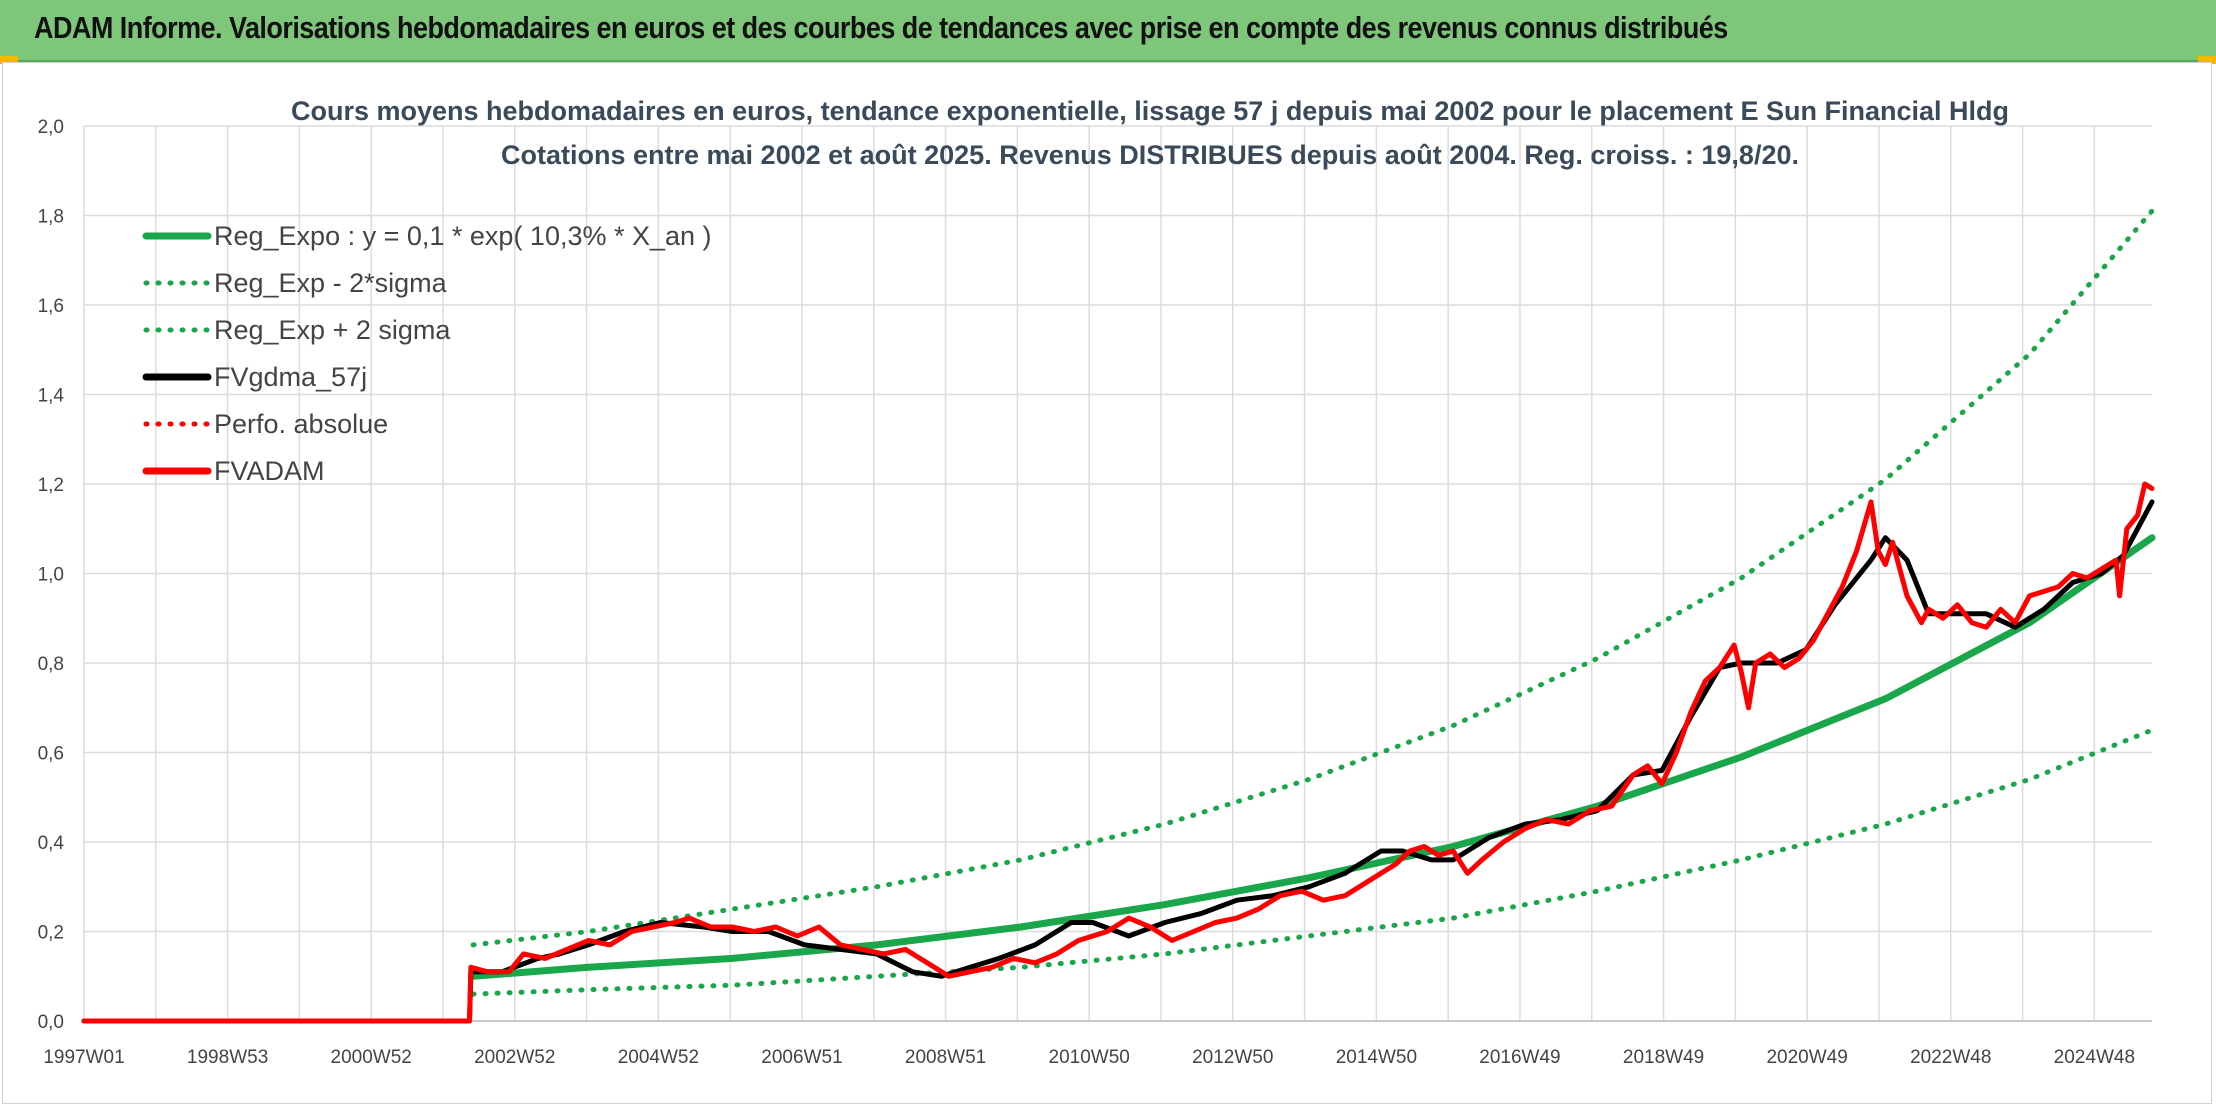  I want to click on x-tick-label: 2024W48, so click(2094, 1057).